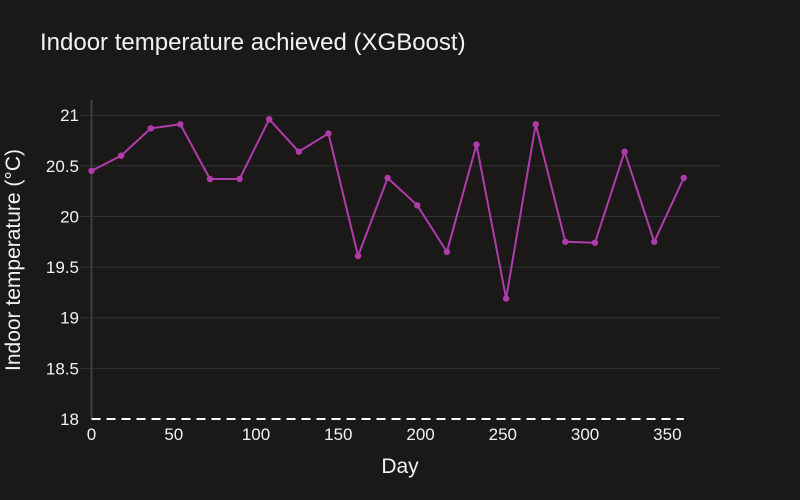 This screenshot has height=500, width=800. What do you see at coordinates (420, 434) in the screenshot?
I see `x-tick-label: 200` at bounding box center [420, 434].